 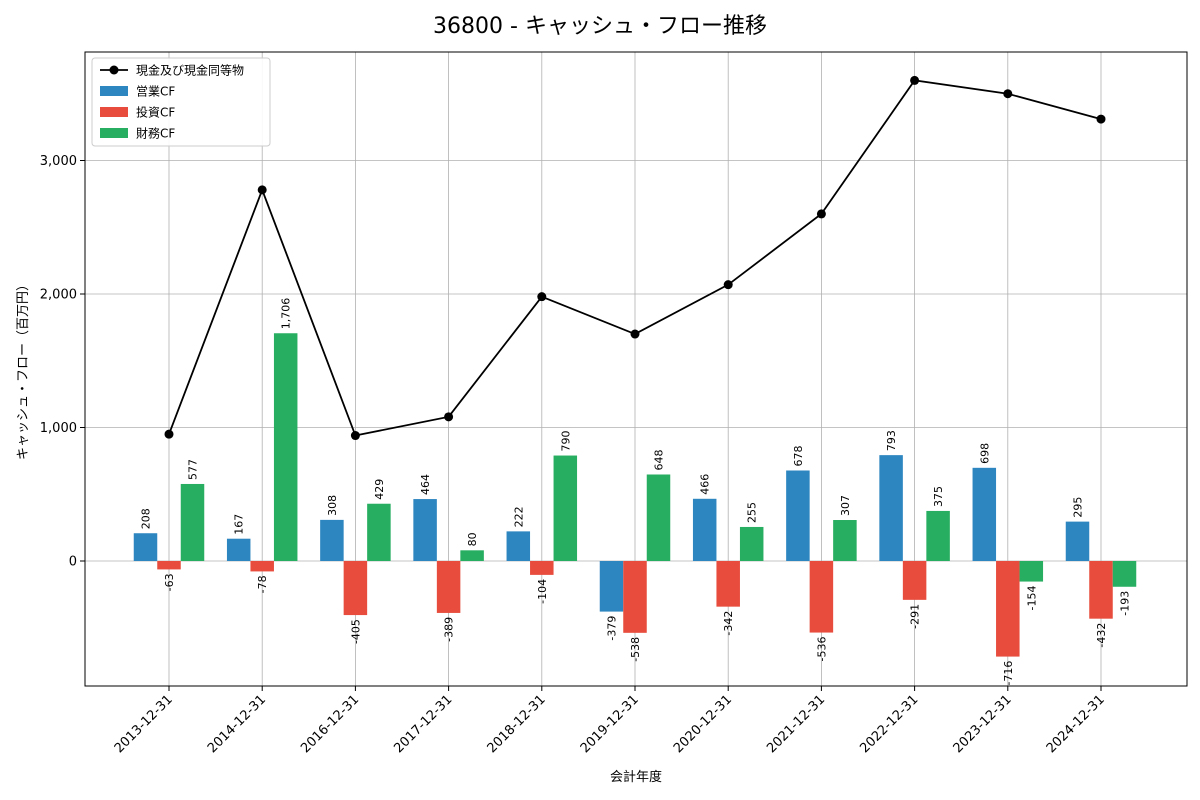 What do you see at coordinates (542, 591) in the screenshot?
I see `bar-value-label: -104` at bounding box center [542, 591].